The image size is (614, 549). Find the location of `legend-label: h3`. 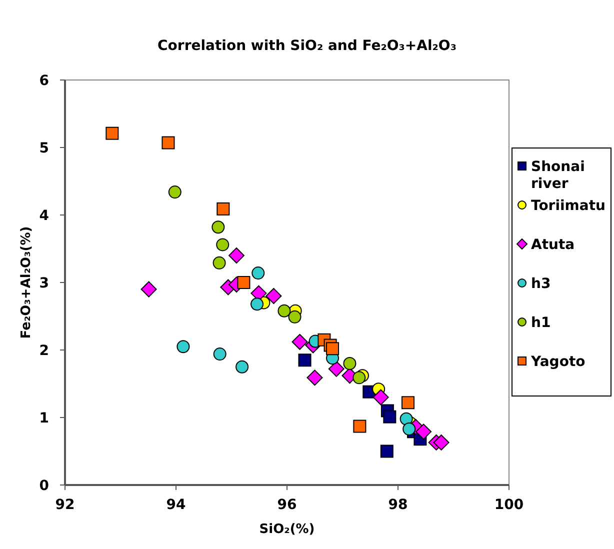

legend-label: h3 is located at coordinates (541, 284).